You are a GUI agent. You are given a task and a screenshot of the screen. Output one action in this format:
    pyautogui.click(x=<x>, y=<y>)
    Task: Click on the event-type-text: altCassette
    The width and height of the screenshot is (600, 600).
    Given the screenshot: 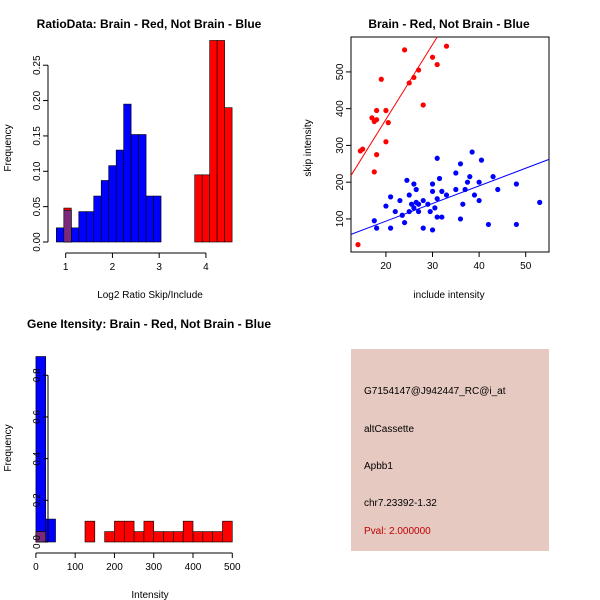 What is the action you would take?
    pyautogui.click(x=389, y=429)
    